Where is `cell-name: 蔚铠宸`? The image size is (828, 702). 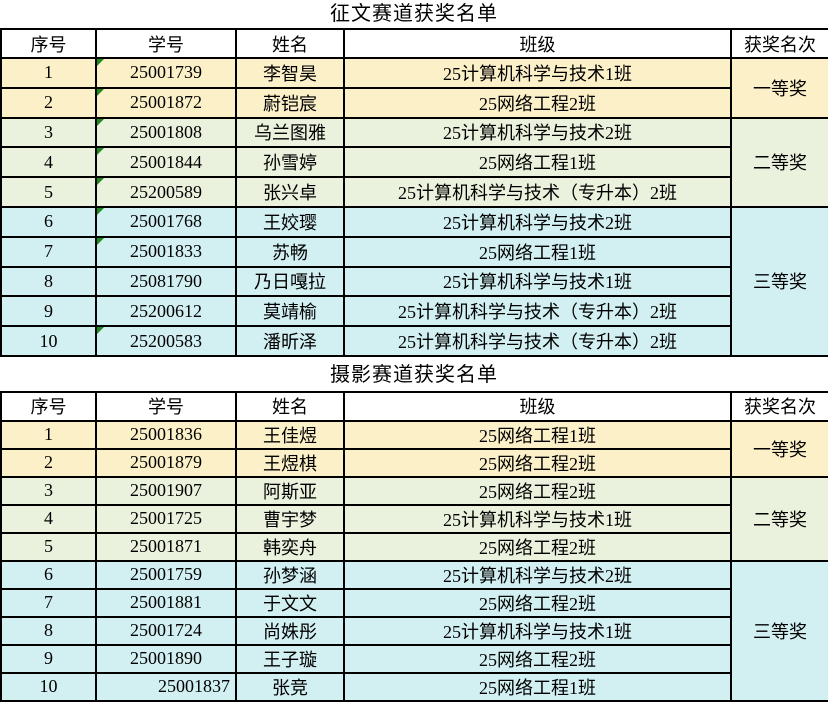 cell-name: 蔚铠宸 is located at coordinates (290, 102).